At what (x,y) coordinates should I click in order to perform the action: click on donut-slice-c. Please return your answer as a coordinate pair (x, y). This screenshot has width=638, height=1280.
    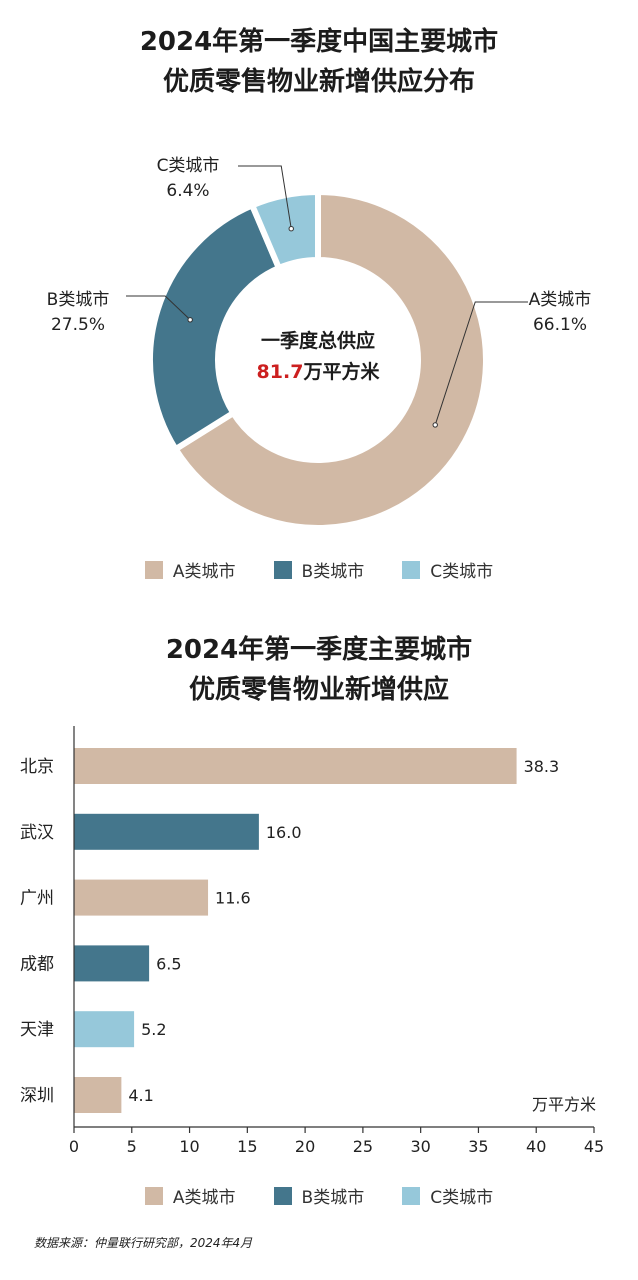
    Looking at the image, I should click on (284, 230).